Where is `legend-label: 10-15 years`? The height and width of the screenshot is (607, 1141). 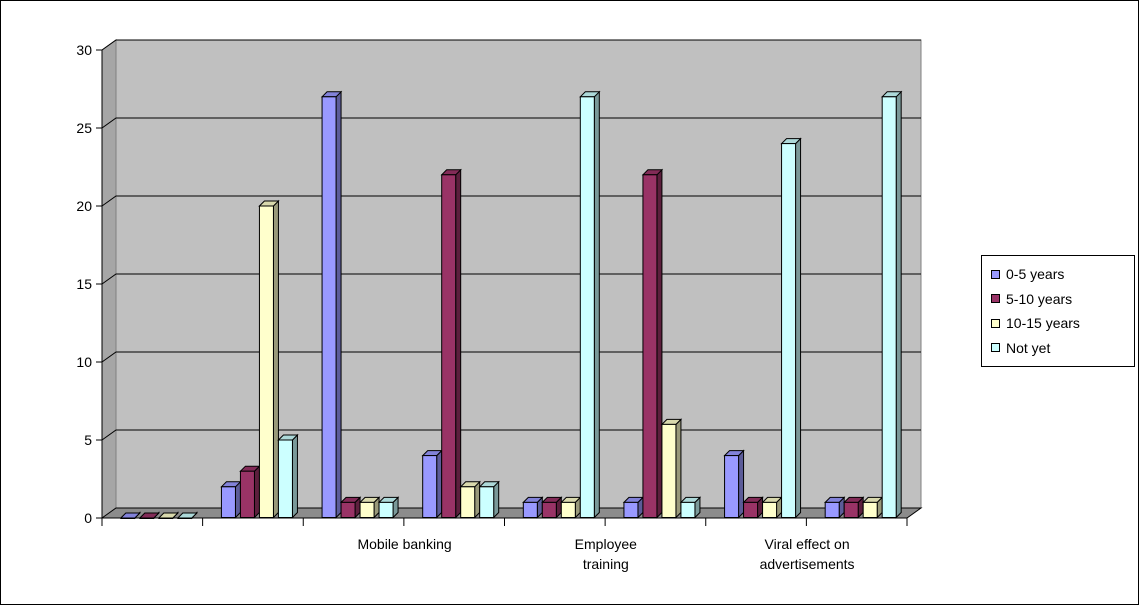 legend-label: 10-15 years is located at coordinates (1043, 323).